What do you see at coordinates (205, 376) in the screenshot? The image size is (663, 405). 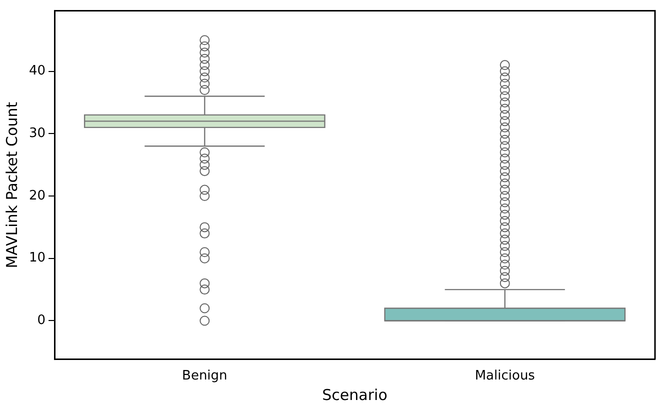 I see `x-tick-label: Benign` at bounding box center [205, 376].